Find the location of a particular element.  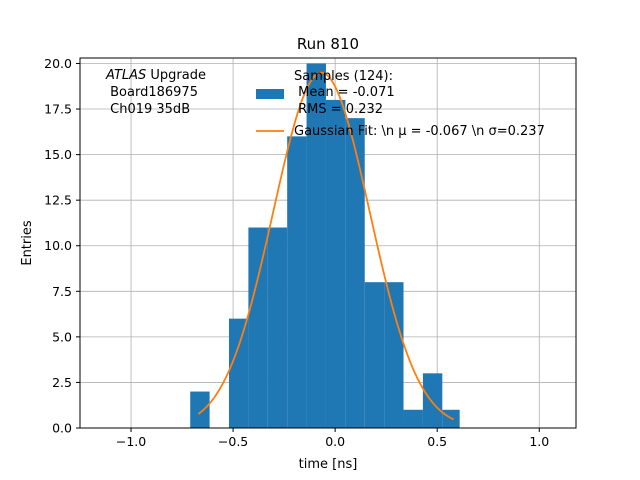

chart-title: Run 810 is located at coordinates (328, 44).